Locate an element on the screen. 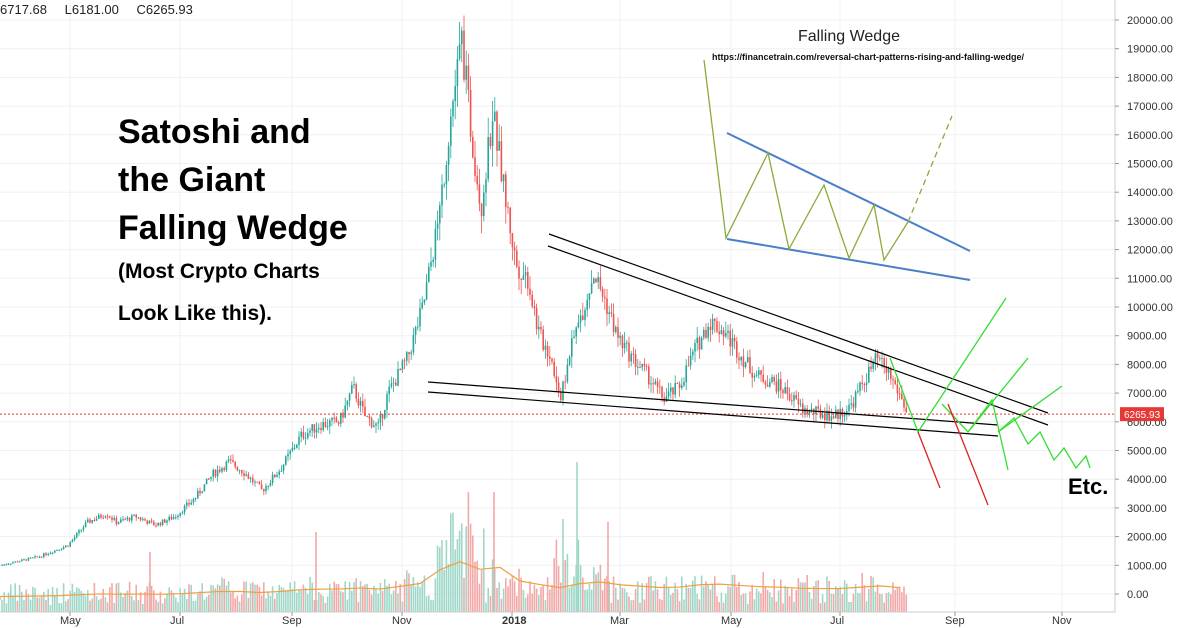  y-tick-label: 0.00 is located at coordinates (1137, 595).